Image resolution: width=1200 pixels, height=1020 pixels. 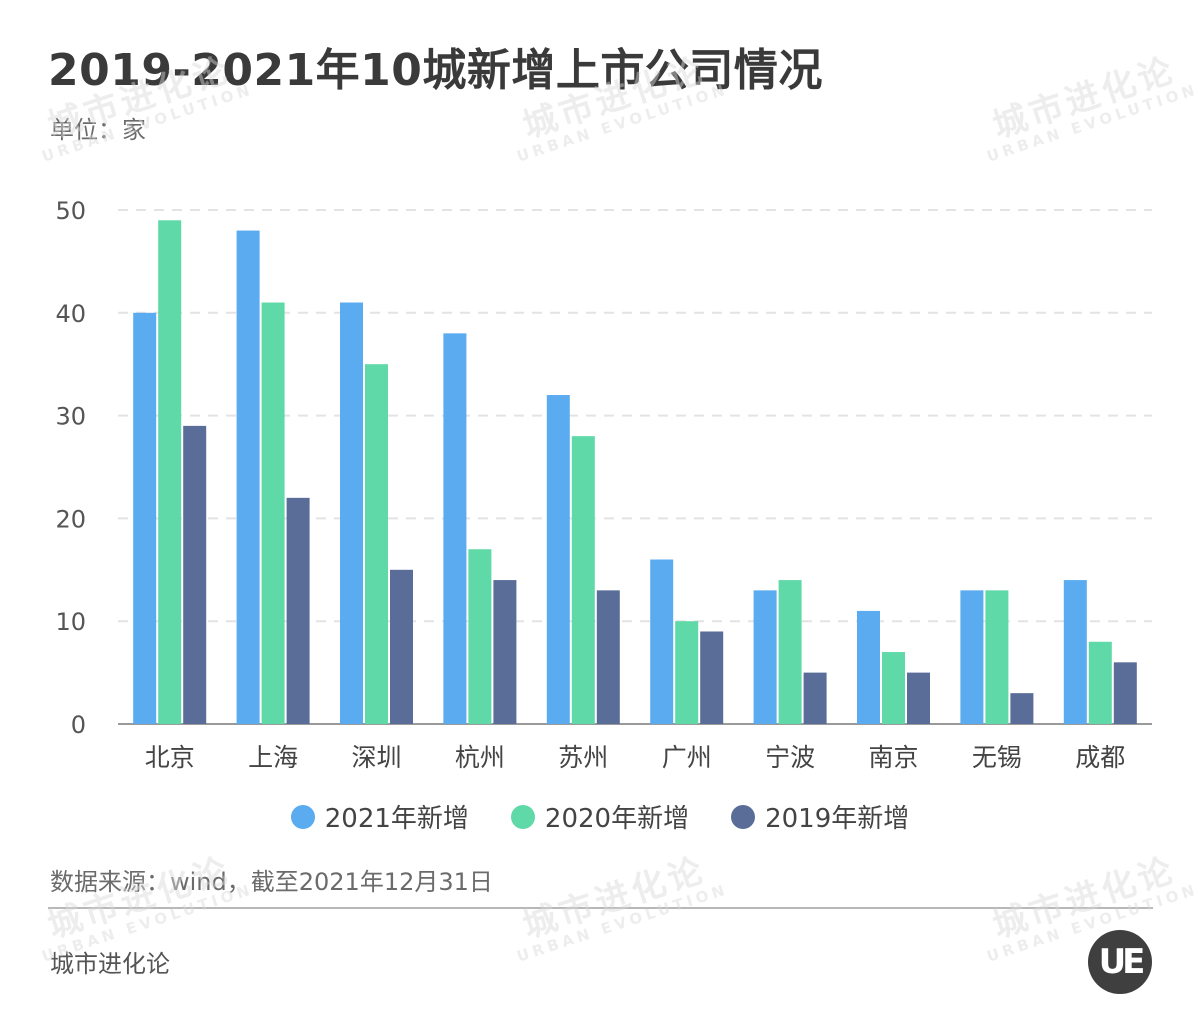 I want to click on y-tick-label: 40, so click(x=70, y=314).